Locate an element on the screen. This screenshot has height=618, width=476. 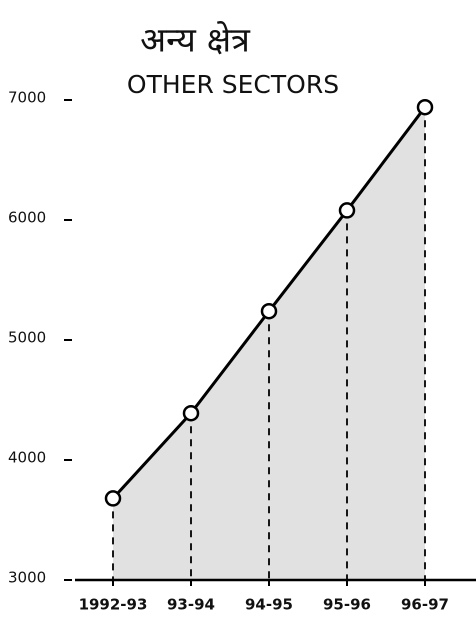
chart-title: अन्य क्षेत्र is located at coordinates (195, 41).